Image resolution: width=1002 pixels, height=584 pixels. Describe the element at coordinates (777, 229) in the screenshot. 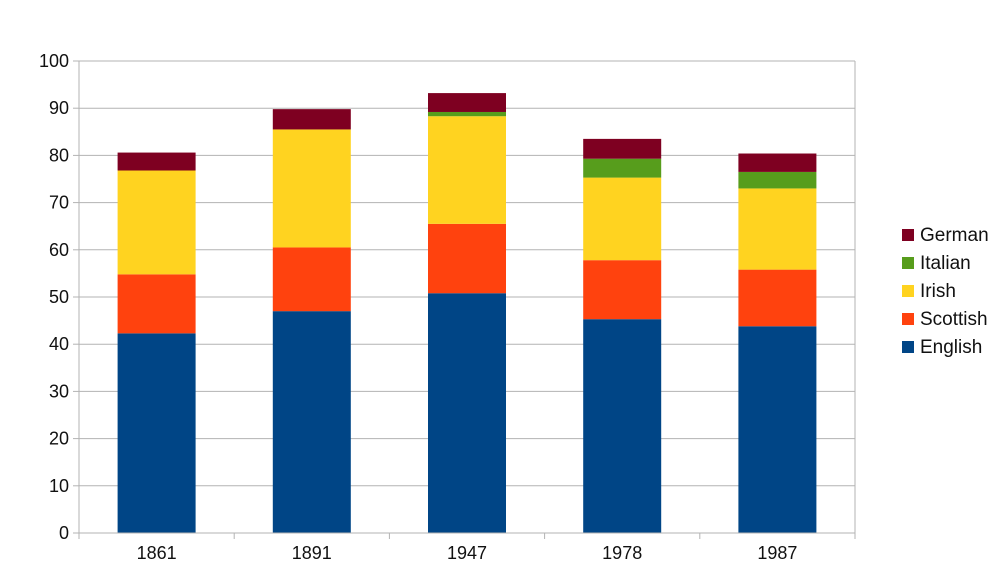

I see `bar-segment-irish-1987` at that location.